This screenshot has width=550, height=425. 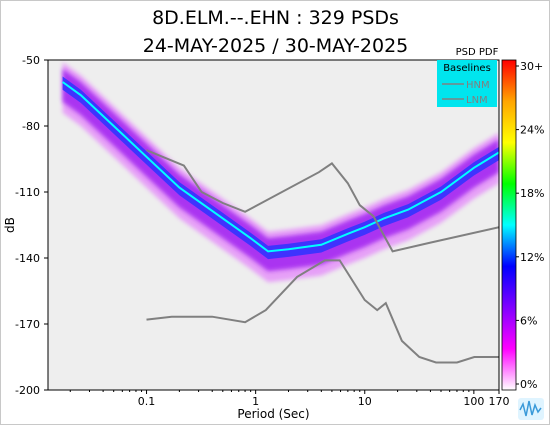 What do you see at coordinates (273, 414) in the screenshot?
I see `x-axis-label: Period (Sec)` at bounding box center [273, 414].